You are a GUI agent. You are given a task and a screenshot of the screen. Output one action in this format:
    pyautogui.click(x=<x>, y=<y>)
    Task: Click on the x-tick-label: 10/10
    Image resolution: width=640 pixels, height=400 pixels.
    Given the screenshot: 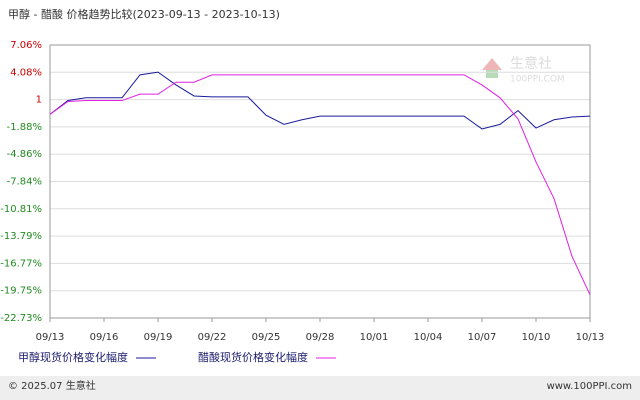 What is the action you would take?
    pyautogui.click(x=536, y=337)
    